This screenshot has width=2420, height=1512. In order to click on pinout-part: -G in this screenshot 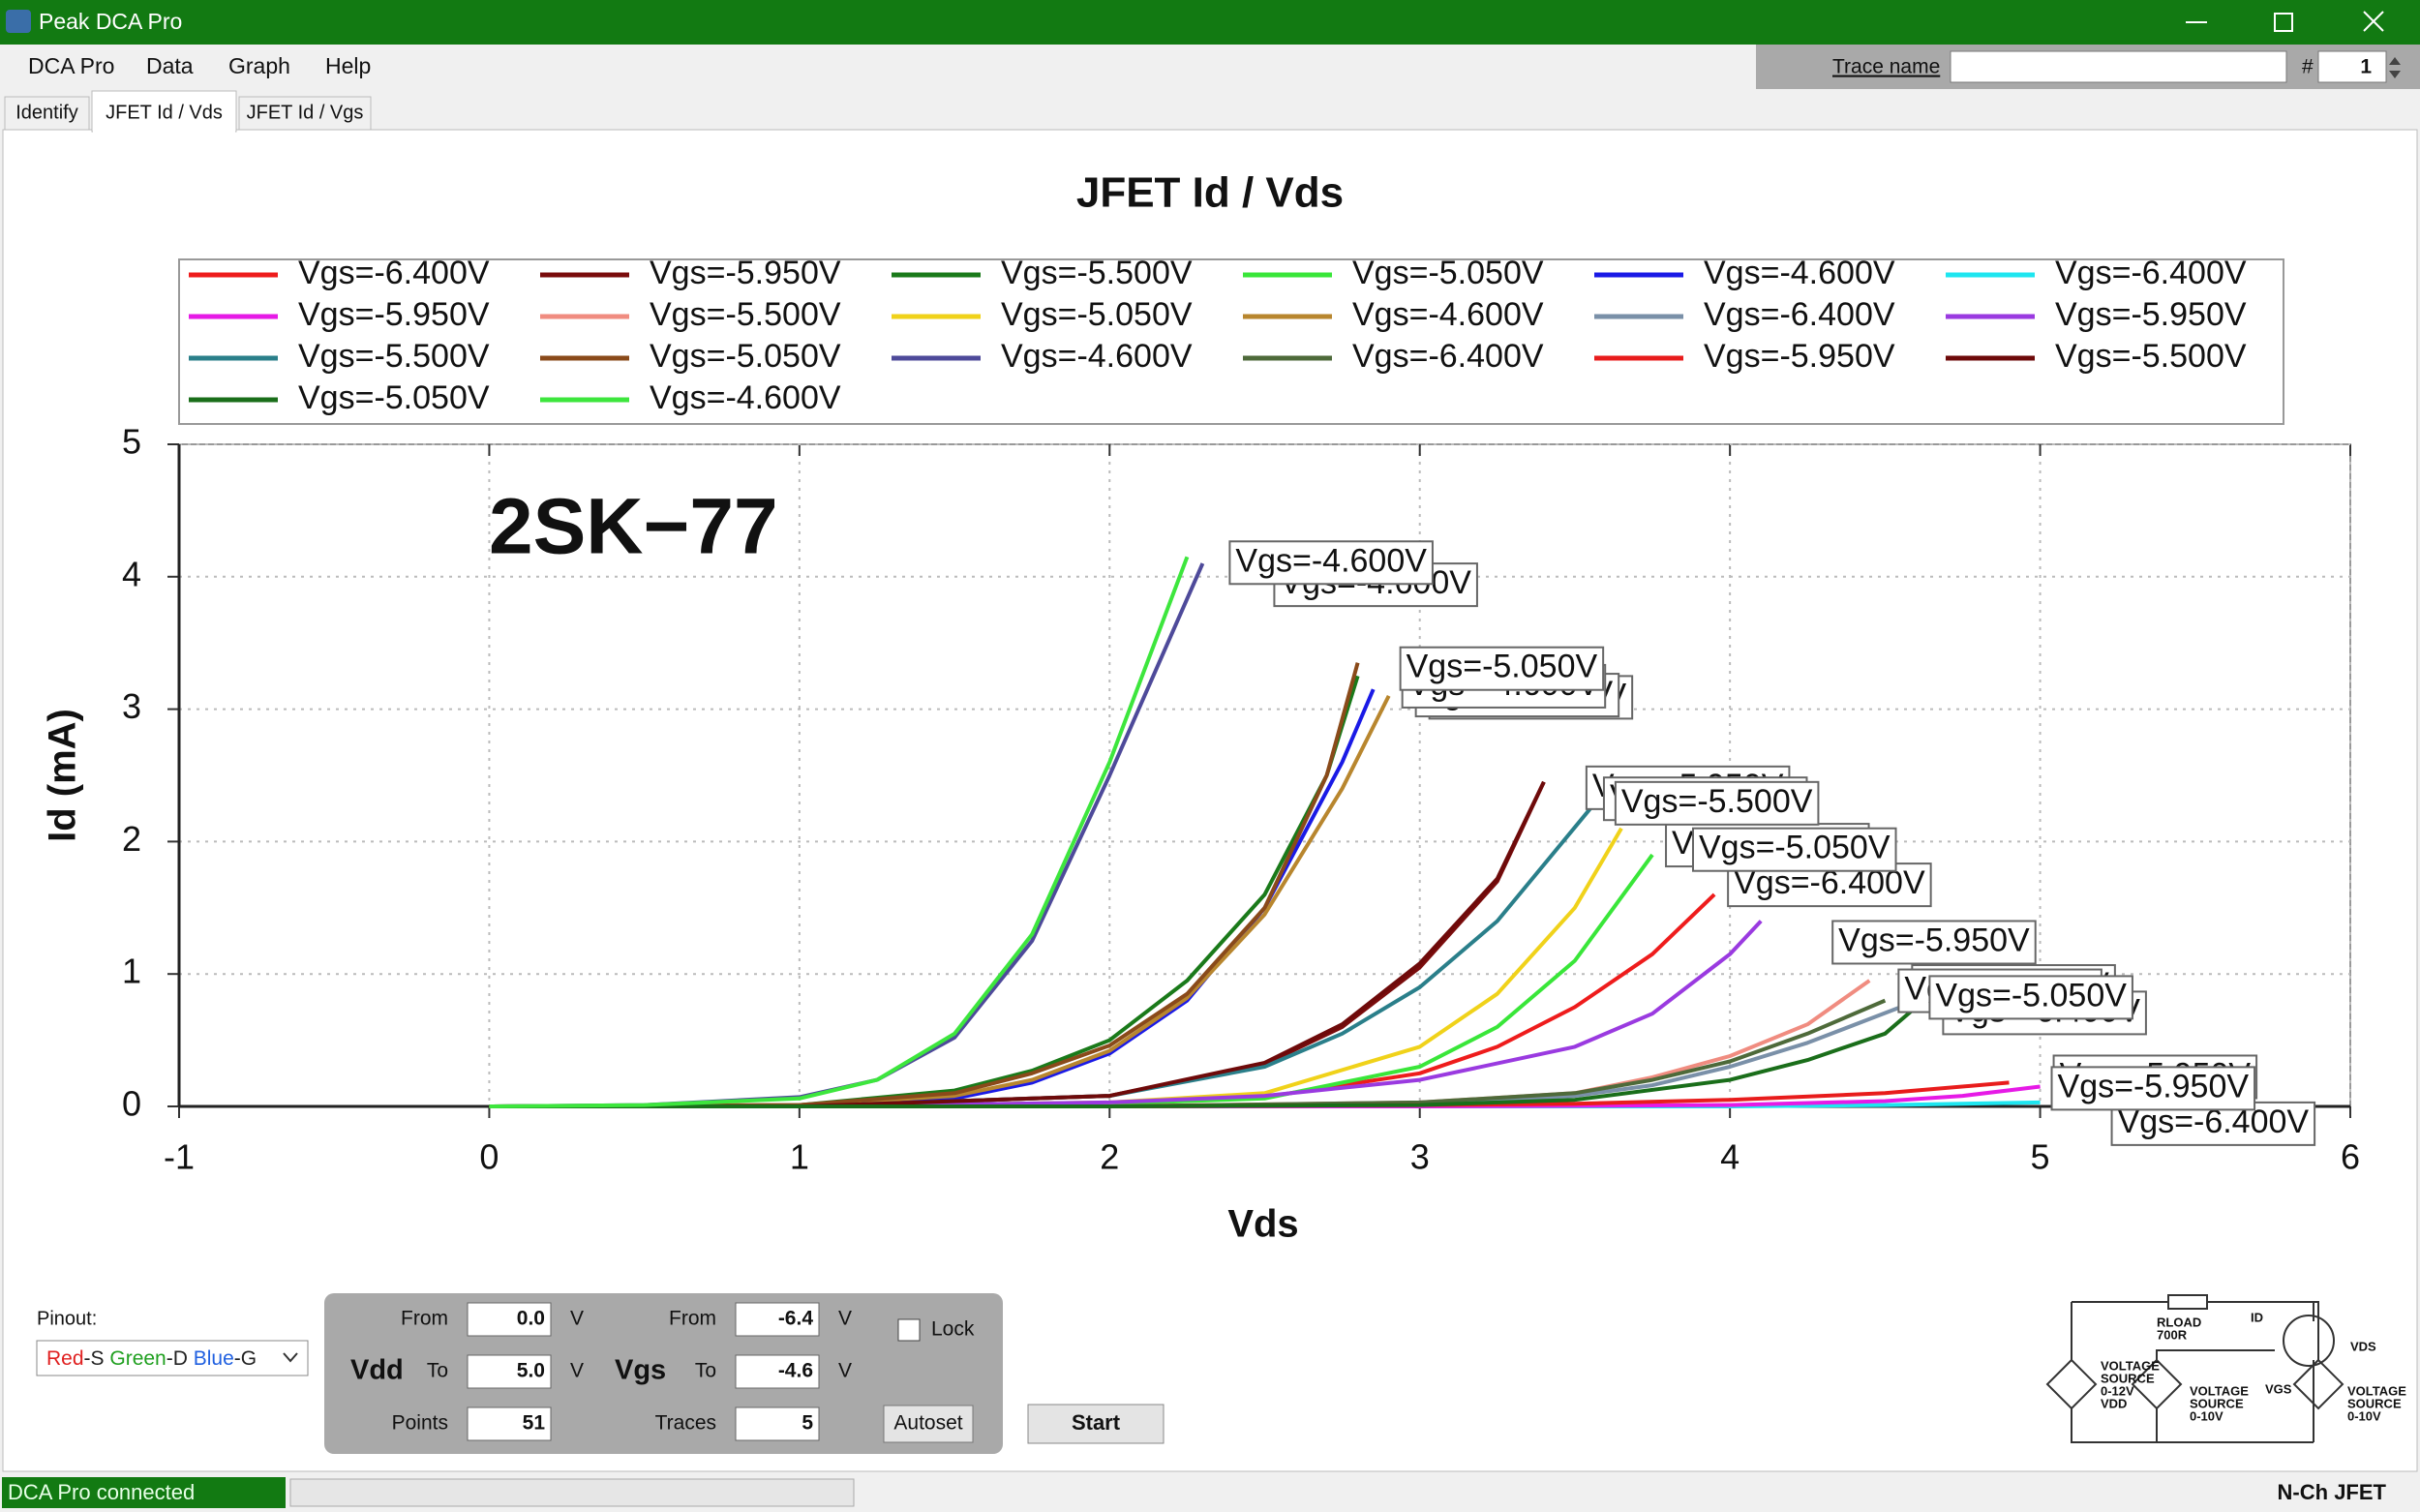, I will do `click(245, 1358)`.